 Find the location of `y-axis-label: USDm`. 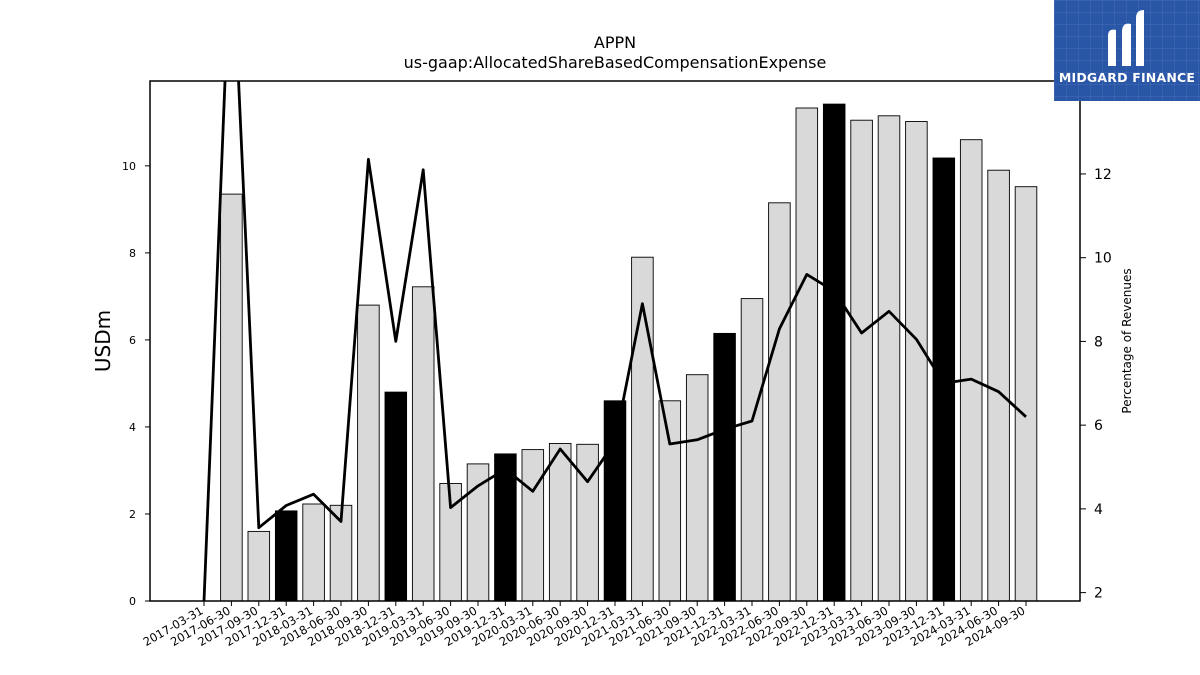

y-axis-label: USDm is located at coordinates (103, 341).